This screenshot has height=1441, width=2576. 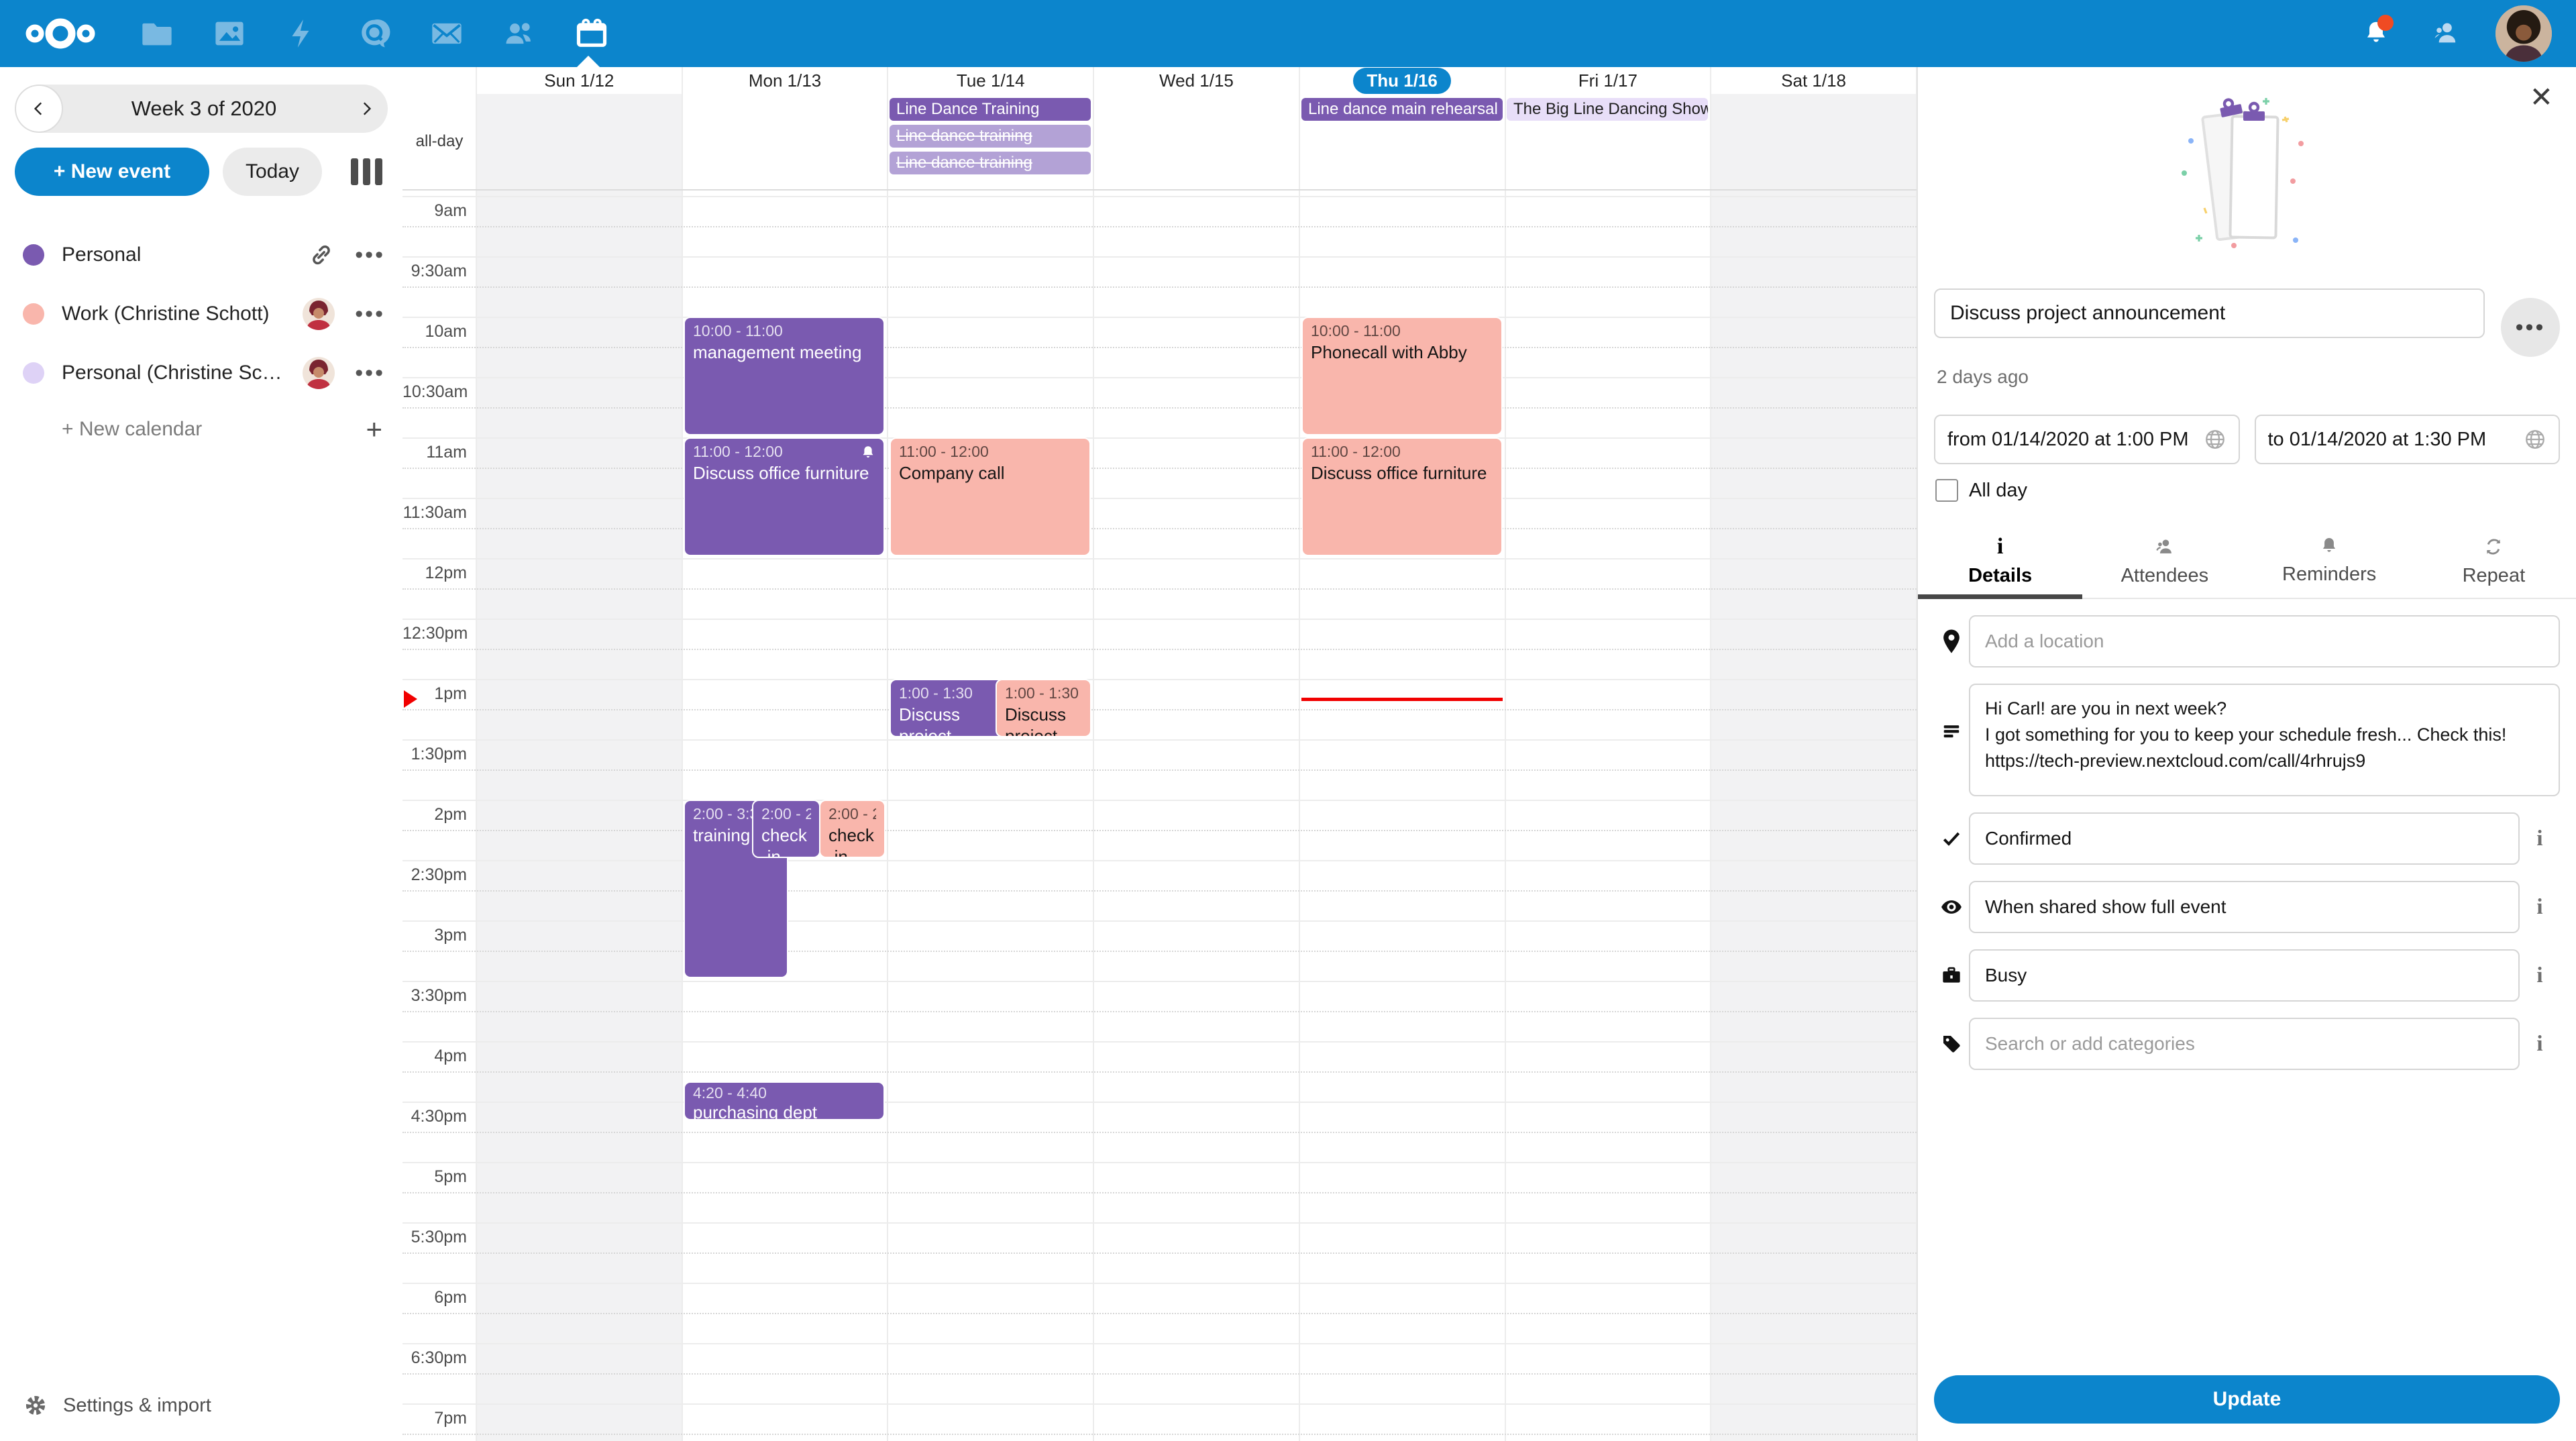 What do you see at coordinates (439, 754) in the screenshot?
I see `time-label: 1:30pm` at bounding box center [439, 754].